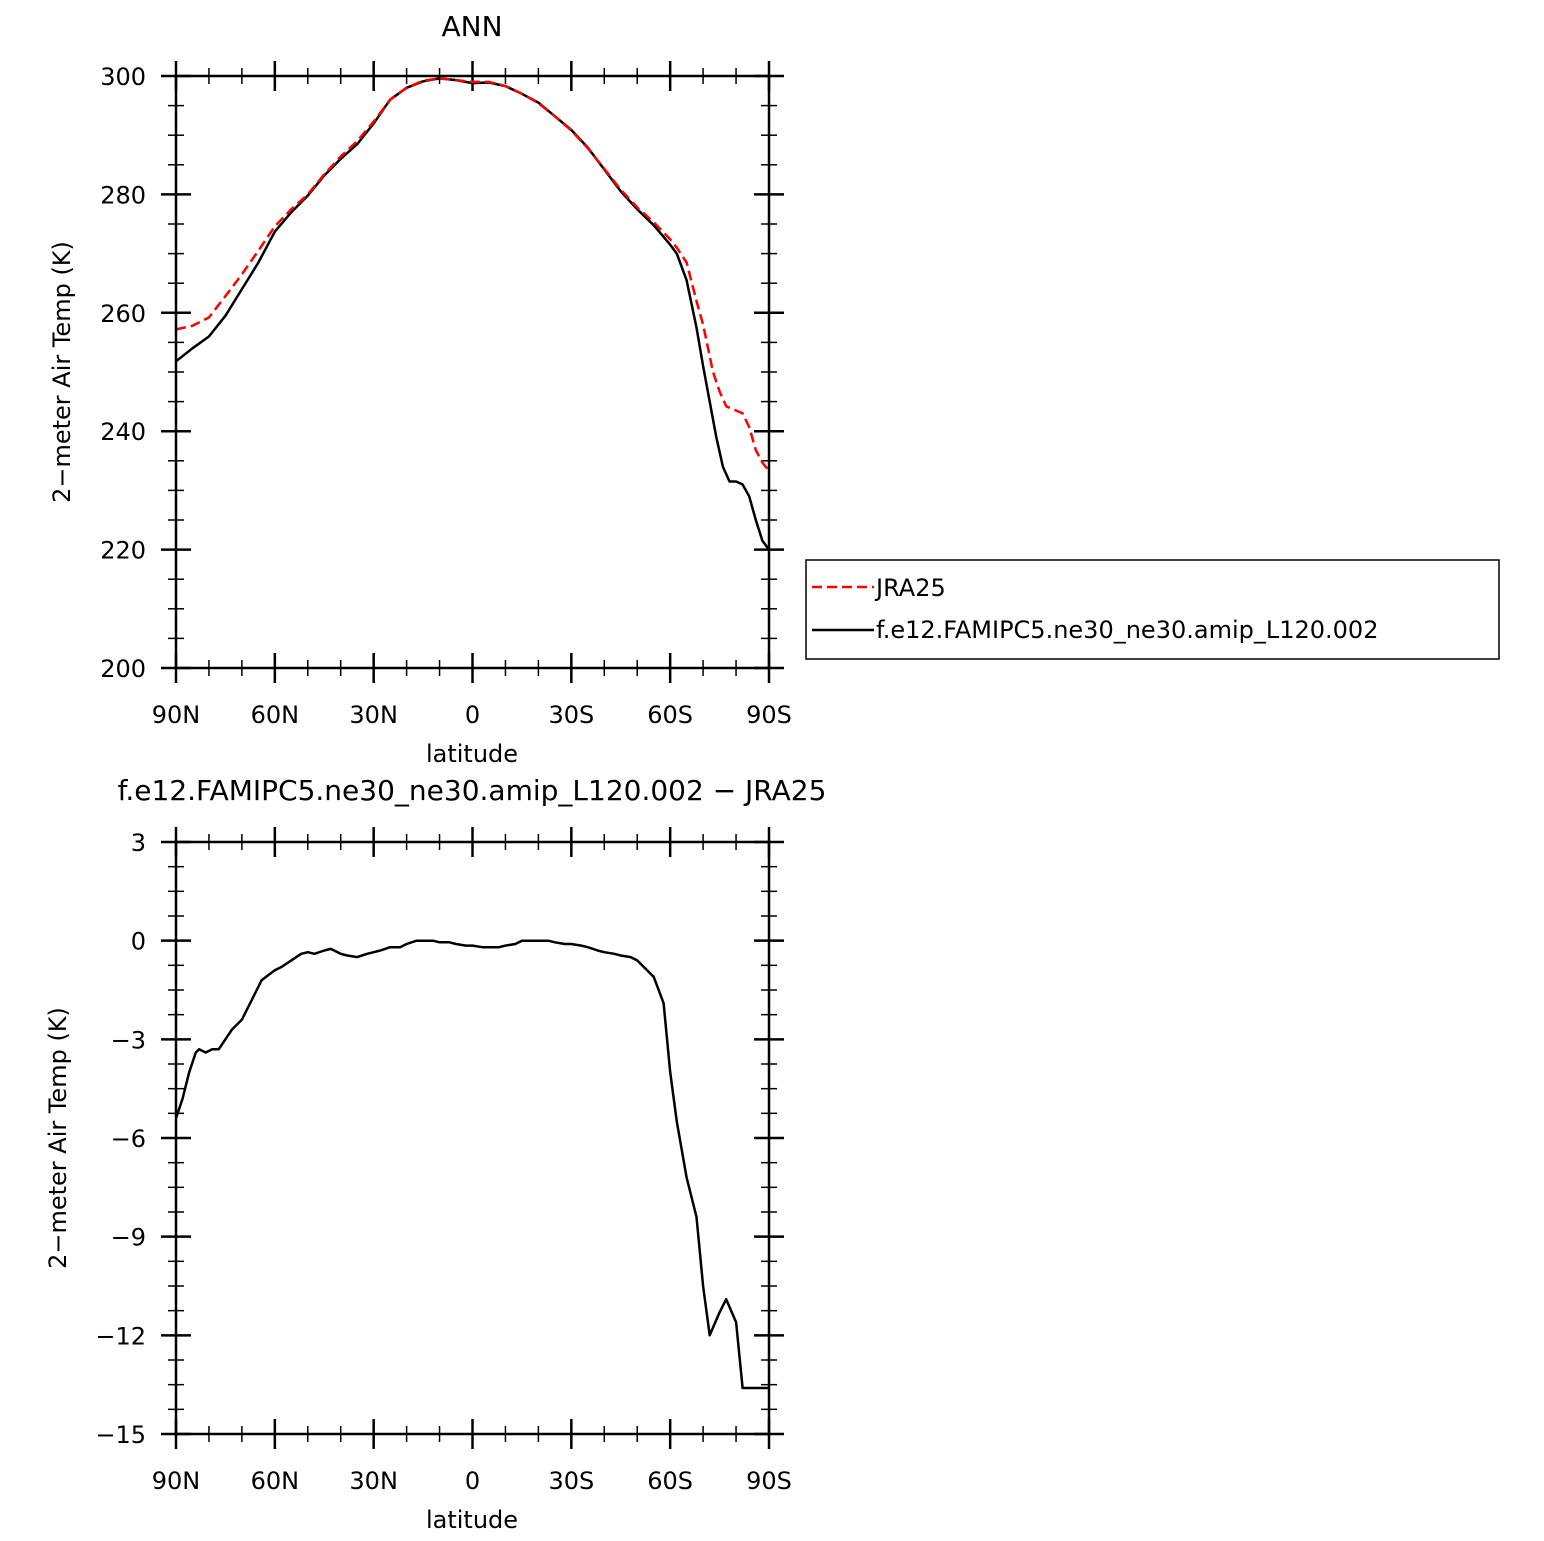  What do you see at coordinates (670, 1481) in the screenshot?
I see `bottom-x-tick-label: 60S` at bounding box center [670, 1481].